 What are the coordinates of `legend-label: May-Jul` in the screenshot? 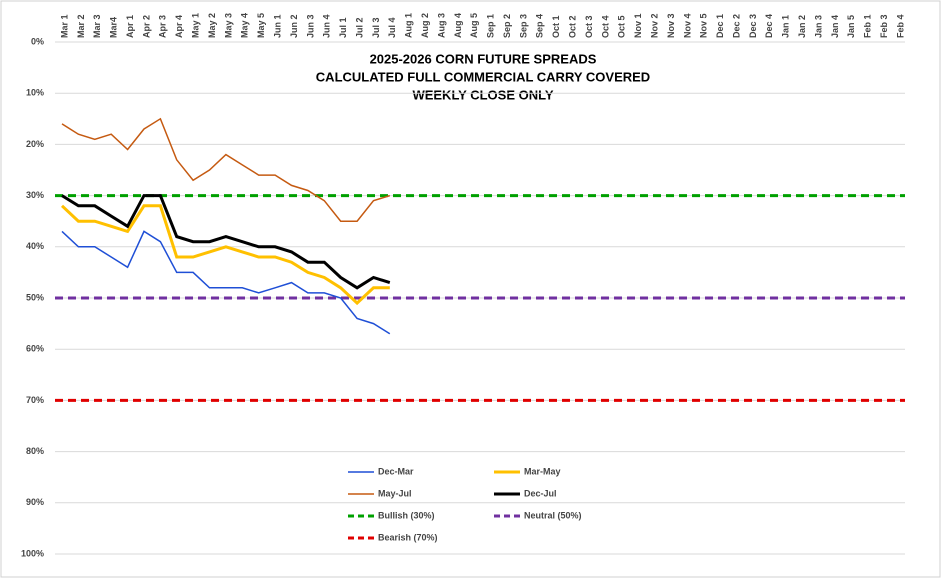 It's located at (395, 493).